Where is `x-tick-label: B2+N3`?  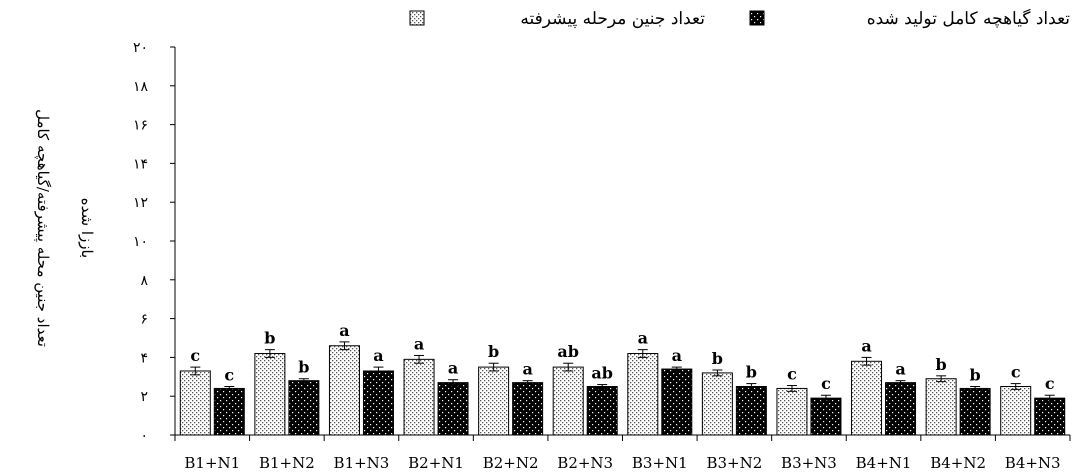
x-tick-label: B2+N3 is located at coordinates (585, 463).